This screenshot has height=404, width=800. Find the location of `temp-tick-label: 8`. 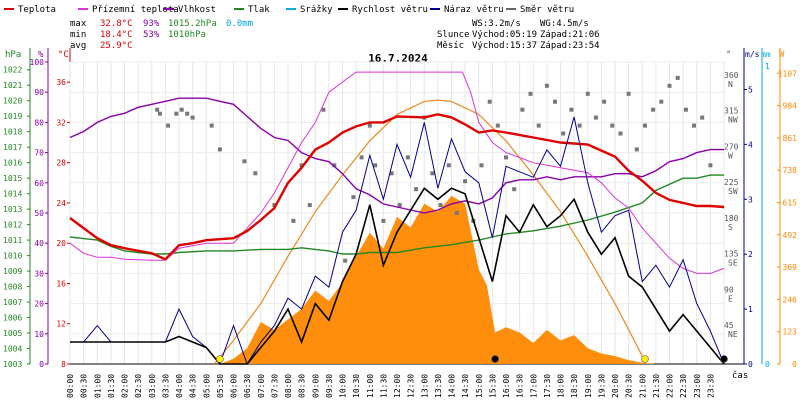

temp-tick-label: 8 is located at coordinates (63, 364).